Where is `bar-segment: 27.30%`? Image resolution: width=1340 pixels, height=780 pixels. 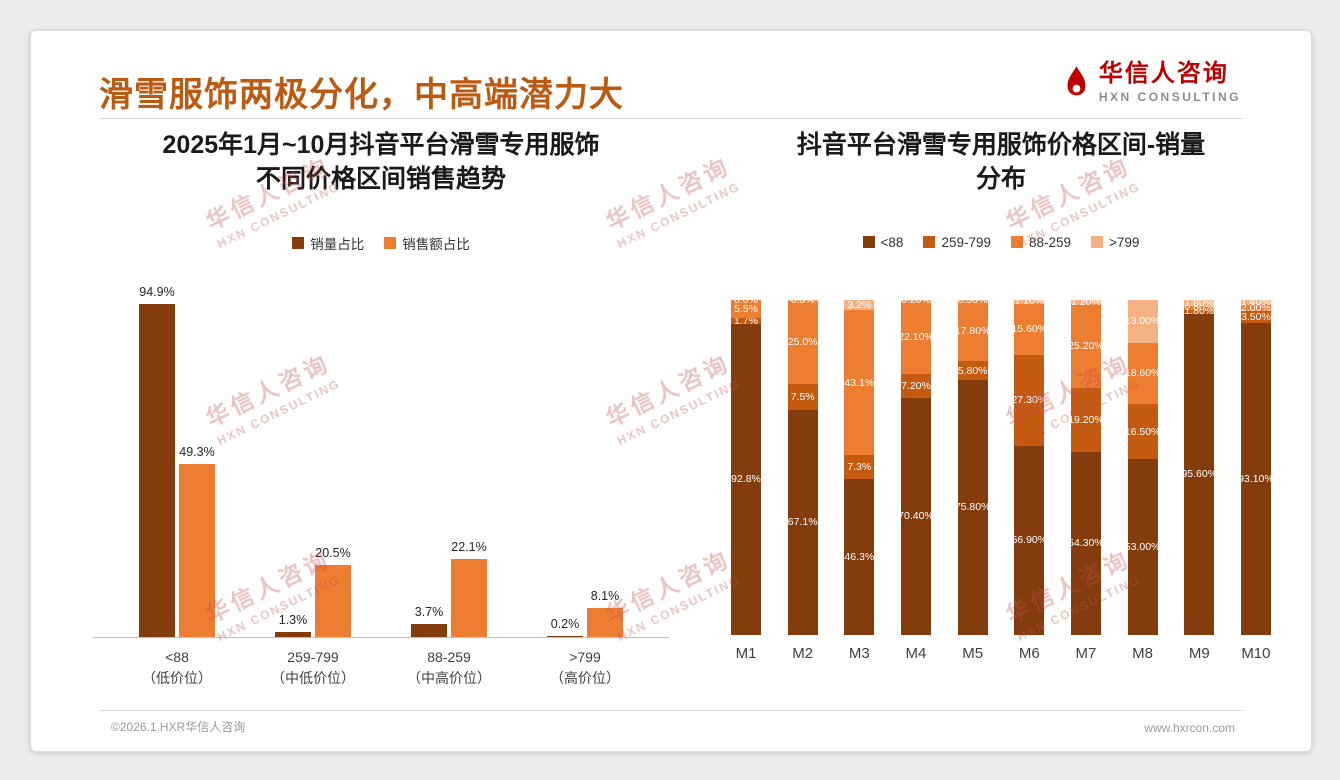
bar-segment: 27.30% is located at coordinates (1029, 400).